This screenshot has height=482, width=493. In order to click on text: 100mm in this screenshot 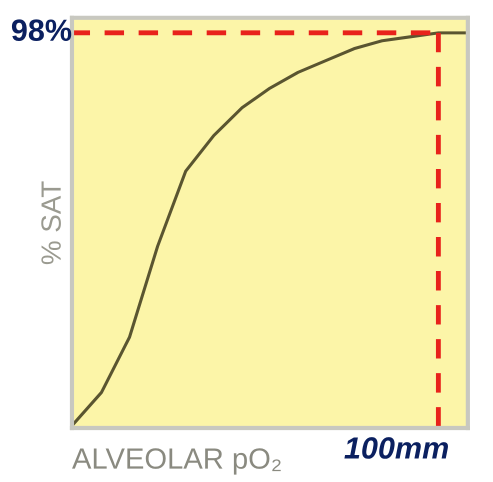, I will do `click(396, 448)`.